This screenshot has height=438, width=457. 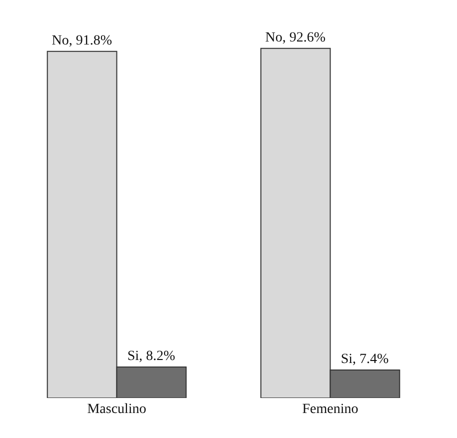 What do you see at coordinates (330, 409) in the screenshot?
I see `x-tick-label: Femenino` at bounding box center [330, 409].